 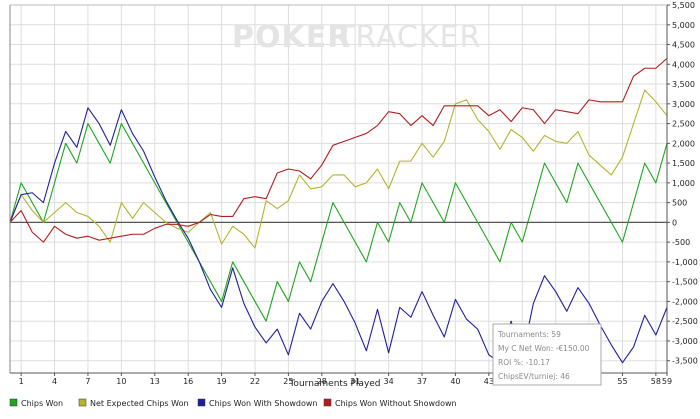 I want to click on legend-item-0: Chips Won, so click(x=36, y=403).